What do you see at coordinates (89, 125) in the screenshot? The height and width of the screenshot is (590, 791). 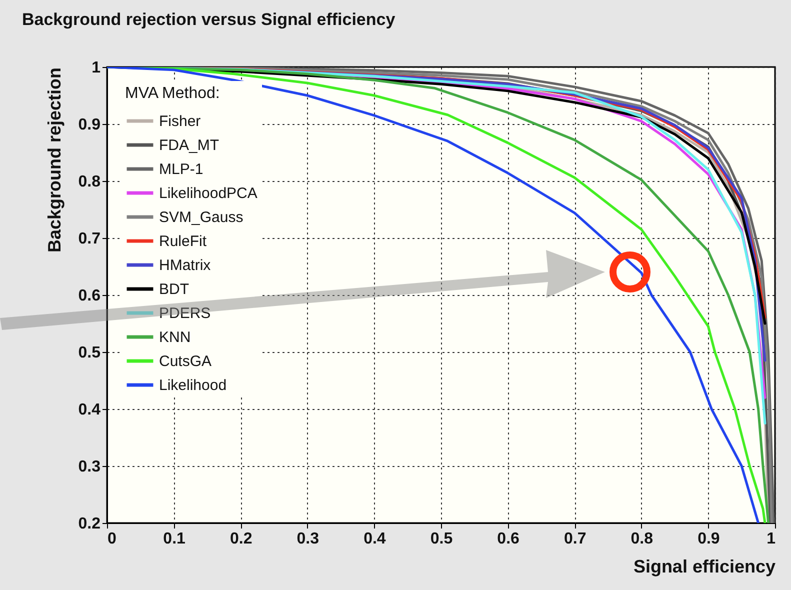 I see `y-tick-label: 0.9` at bounding box center [89, 125].